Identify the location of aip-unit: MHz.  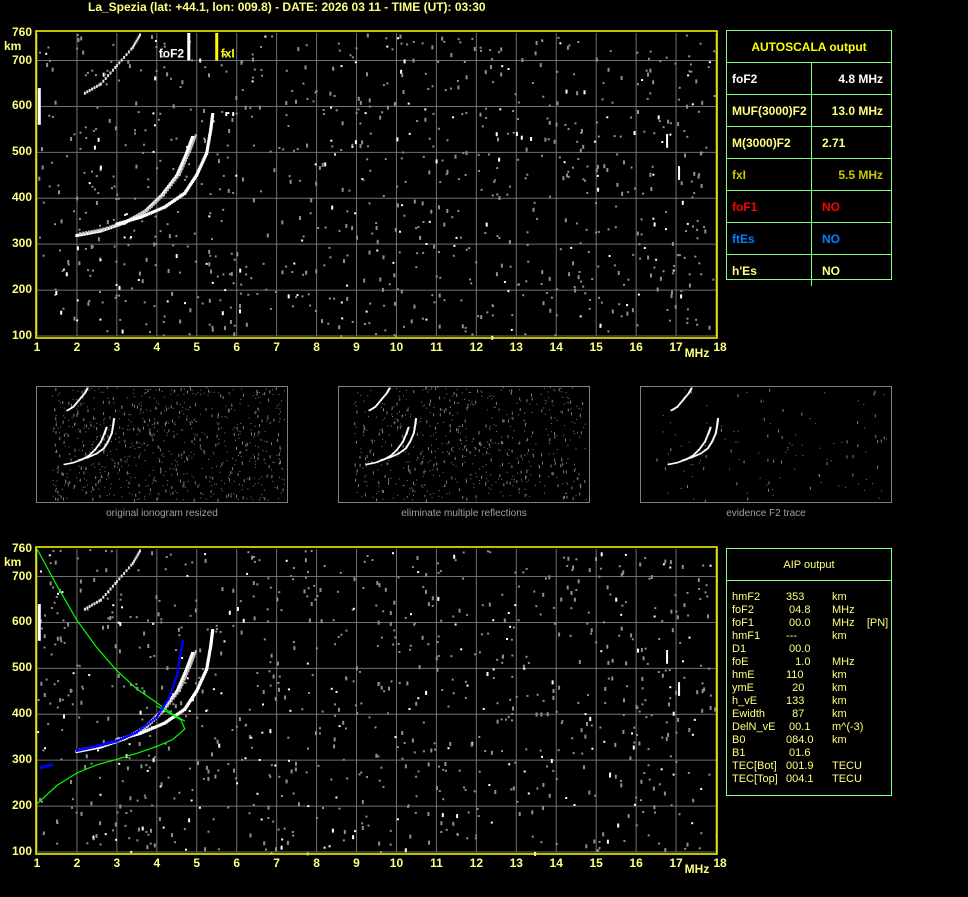
(843, 662).